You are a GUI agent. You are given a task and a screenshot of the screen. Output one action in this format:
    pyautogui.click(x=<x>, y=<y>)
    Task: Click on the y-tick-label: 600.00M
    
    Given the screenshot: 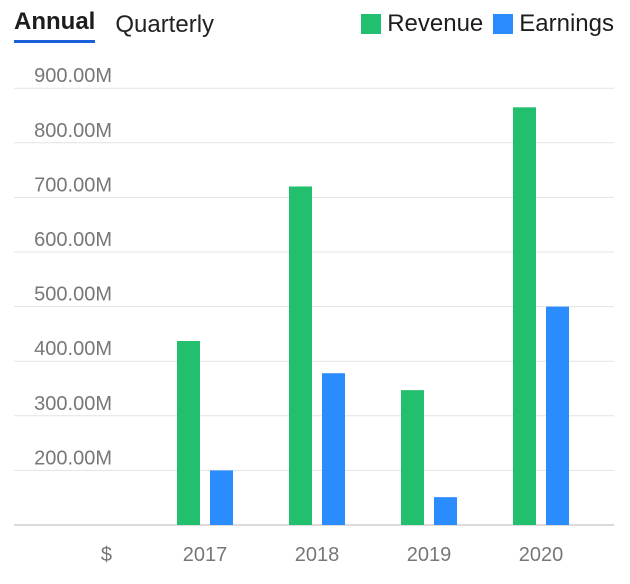 What is the action you would take?
    pyautogui.click(x=73, y=240)
    